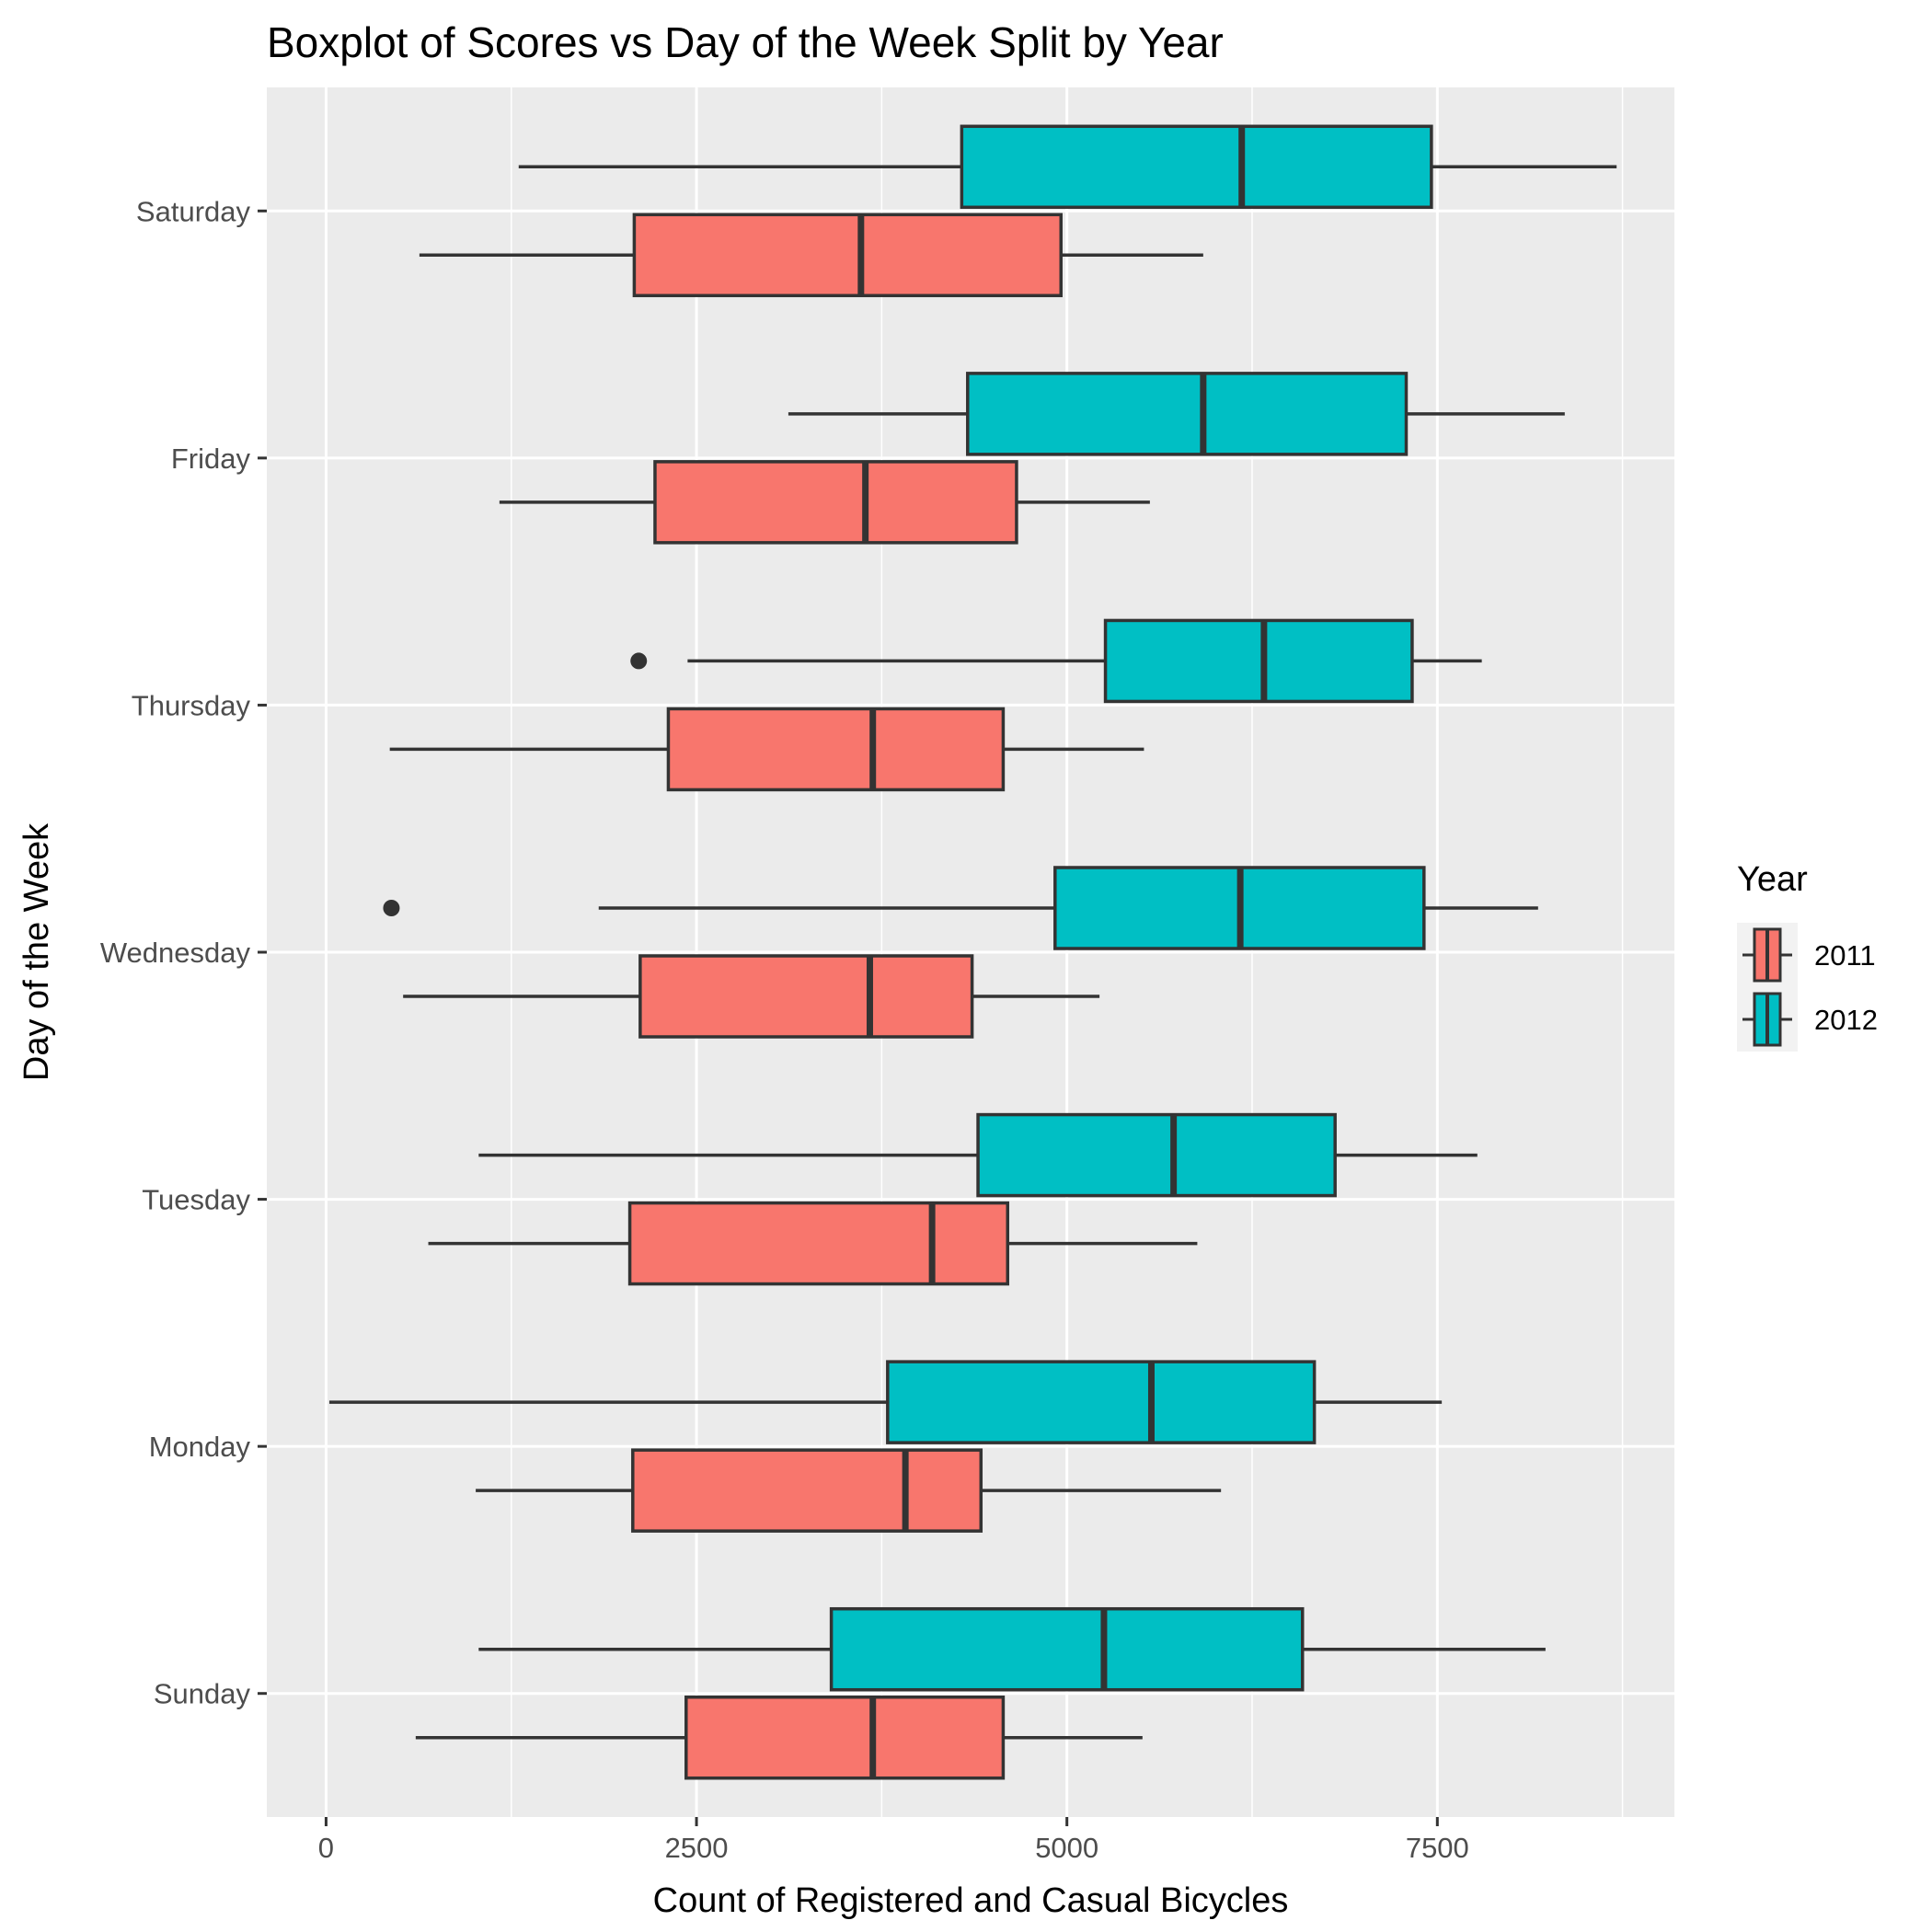  What do you see at coordinates (971, 1901) in the screenshot?
I see `x-axis-title: Count of Registered and Casual Bicycles` at bounding box center [971, 1901].